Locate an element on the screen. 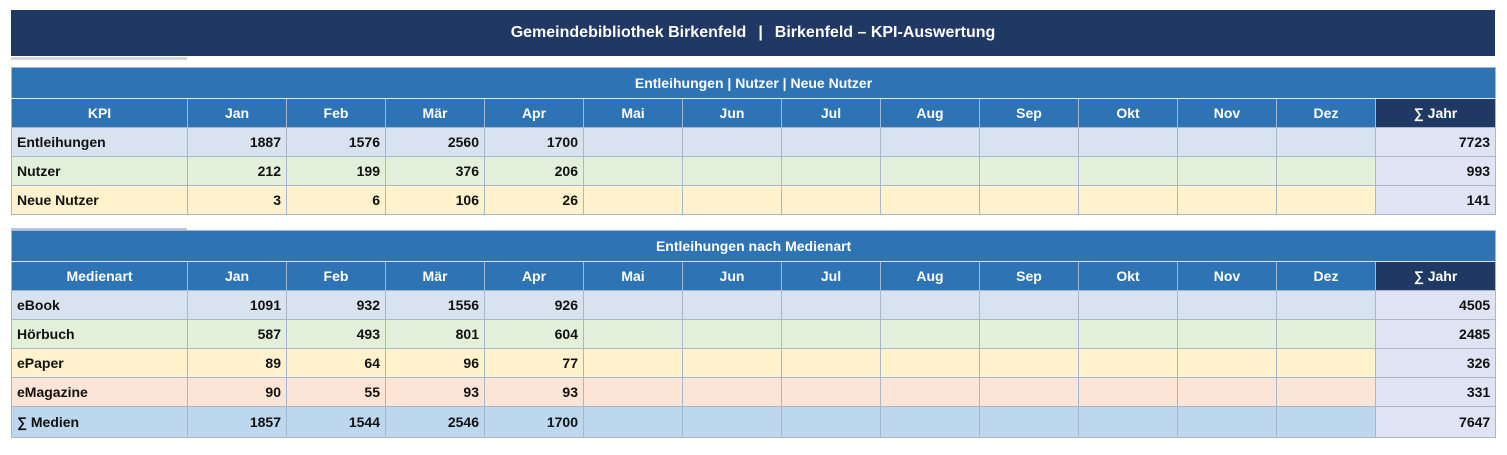  year-total-cell: 326 is located at coordinates (1435, 363).